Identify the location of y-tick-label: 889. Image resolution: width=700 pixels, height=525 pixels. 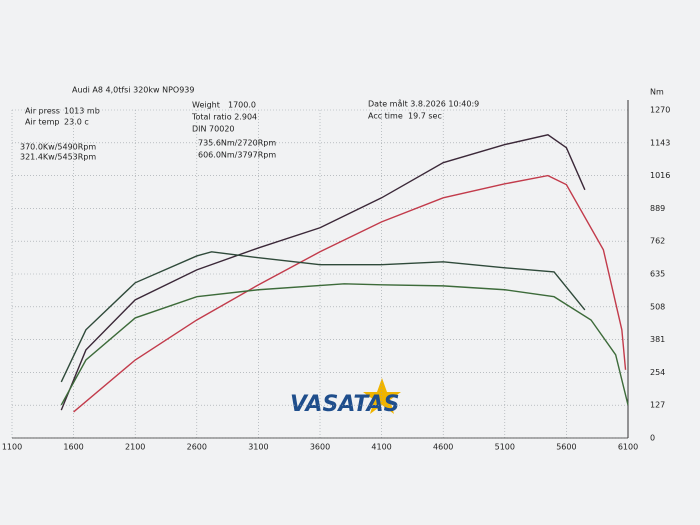
(657, 208).